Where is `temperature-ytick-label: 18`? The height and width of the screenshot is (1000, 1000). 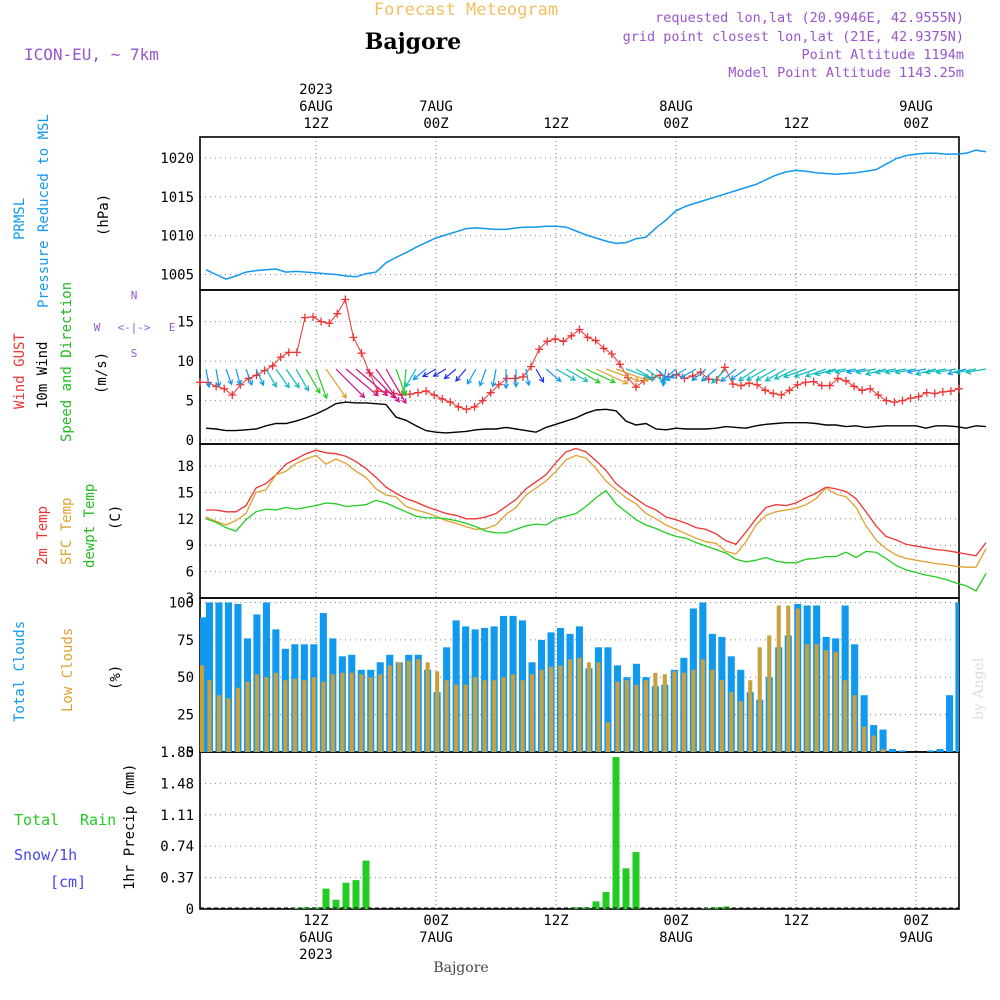
temperature-ytick-label: 18 is located at coordinates (185, 467).